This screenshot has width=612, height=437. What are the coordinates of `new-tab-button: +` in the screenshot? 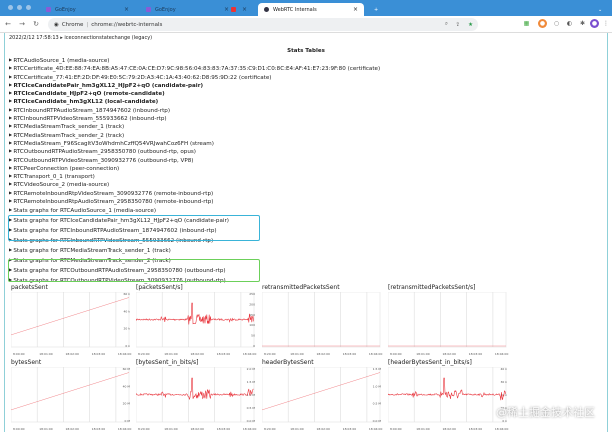 It's located at (376, 9).